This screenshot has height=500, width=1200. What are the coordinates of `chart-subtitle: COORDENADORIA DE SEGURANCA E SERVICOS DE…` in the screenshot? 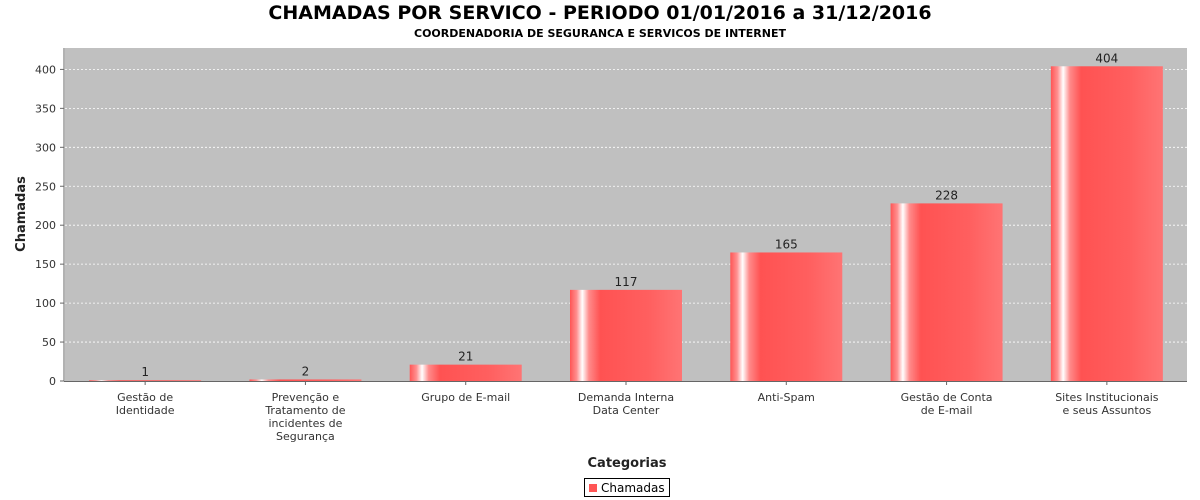 It's located at (600, 33).